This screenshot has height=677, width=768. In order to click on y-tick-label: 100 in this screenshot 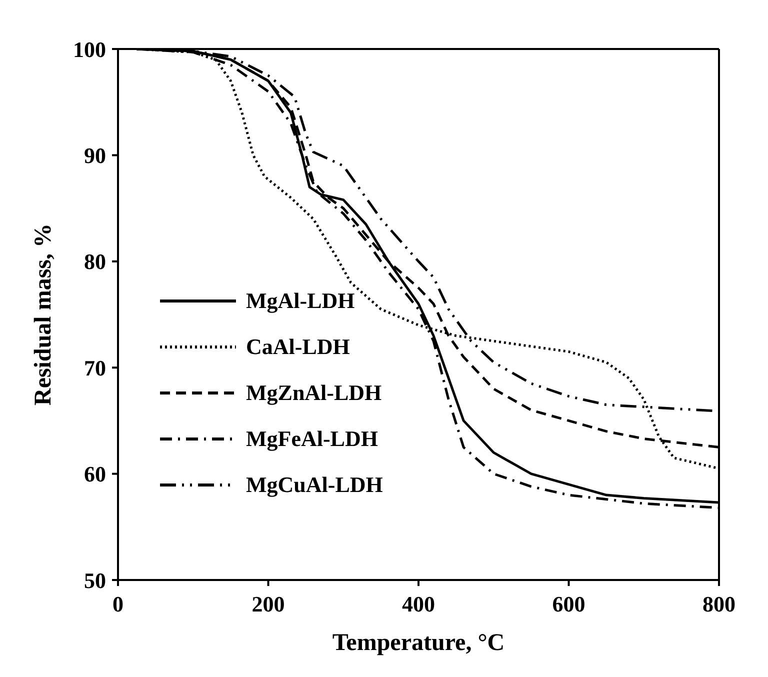, I will do `click(89, 49)`.